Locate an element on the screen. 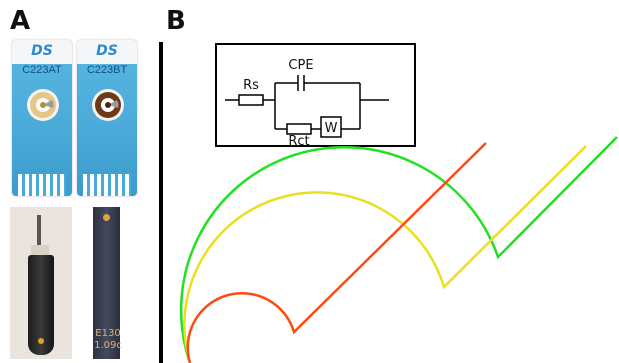 The image size is (619, 363). panel-divider is located at coordinates (161, 202).